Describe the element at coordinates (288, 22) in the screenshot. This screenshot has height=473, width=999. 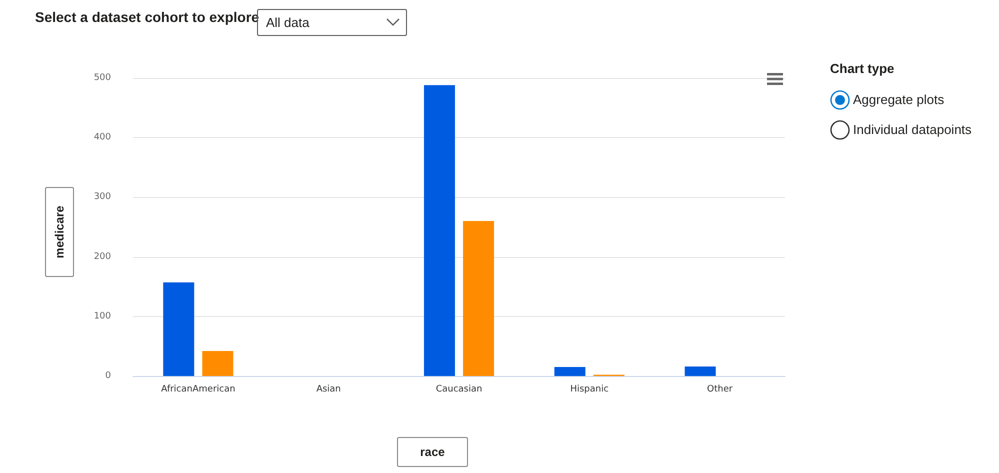
I see `text: All data` at that location.